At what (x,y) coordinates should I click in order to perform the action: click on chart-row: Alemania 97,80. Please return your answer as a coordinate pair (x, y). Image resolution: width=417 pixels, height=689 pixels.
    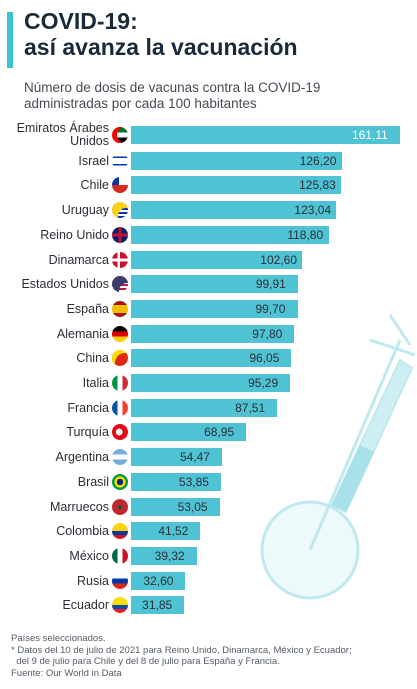
    Looking at the image, I should click on (208, 334).